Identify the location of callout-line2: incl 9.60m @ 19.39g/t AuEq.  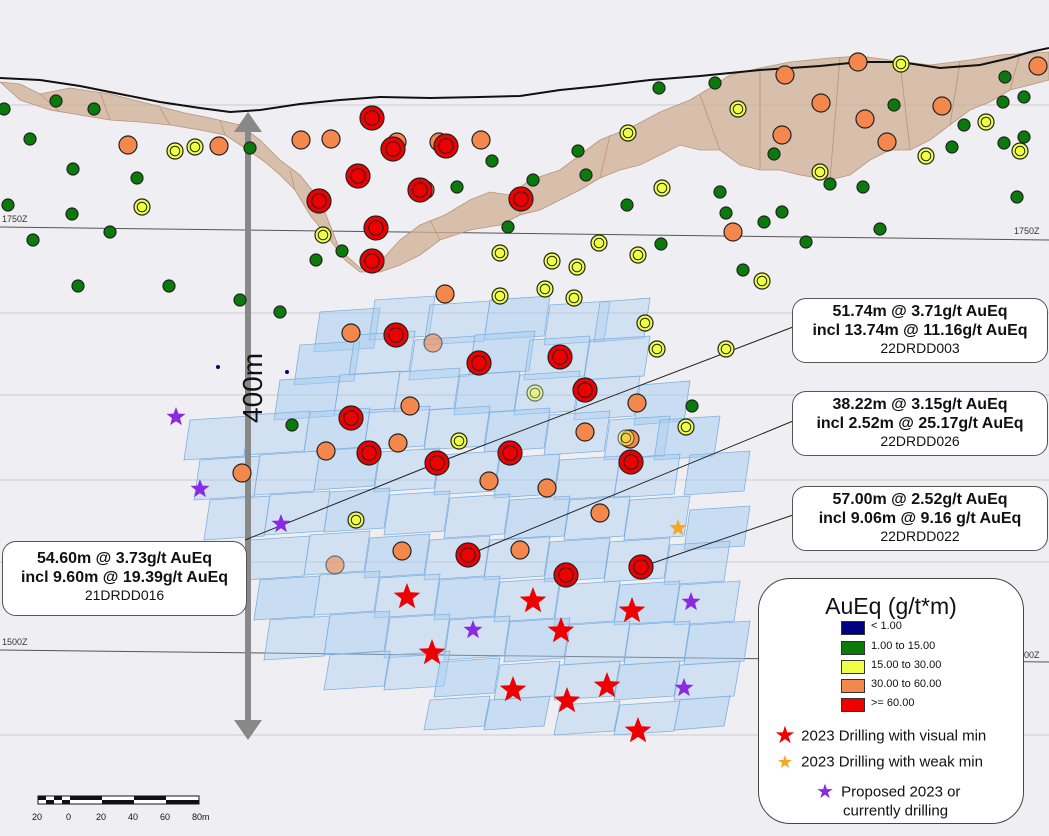
(124, 577).